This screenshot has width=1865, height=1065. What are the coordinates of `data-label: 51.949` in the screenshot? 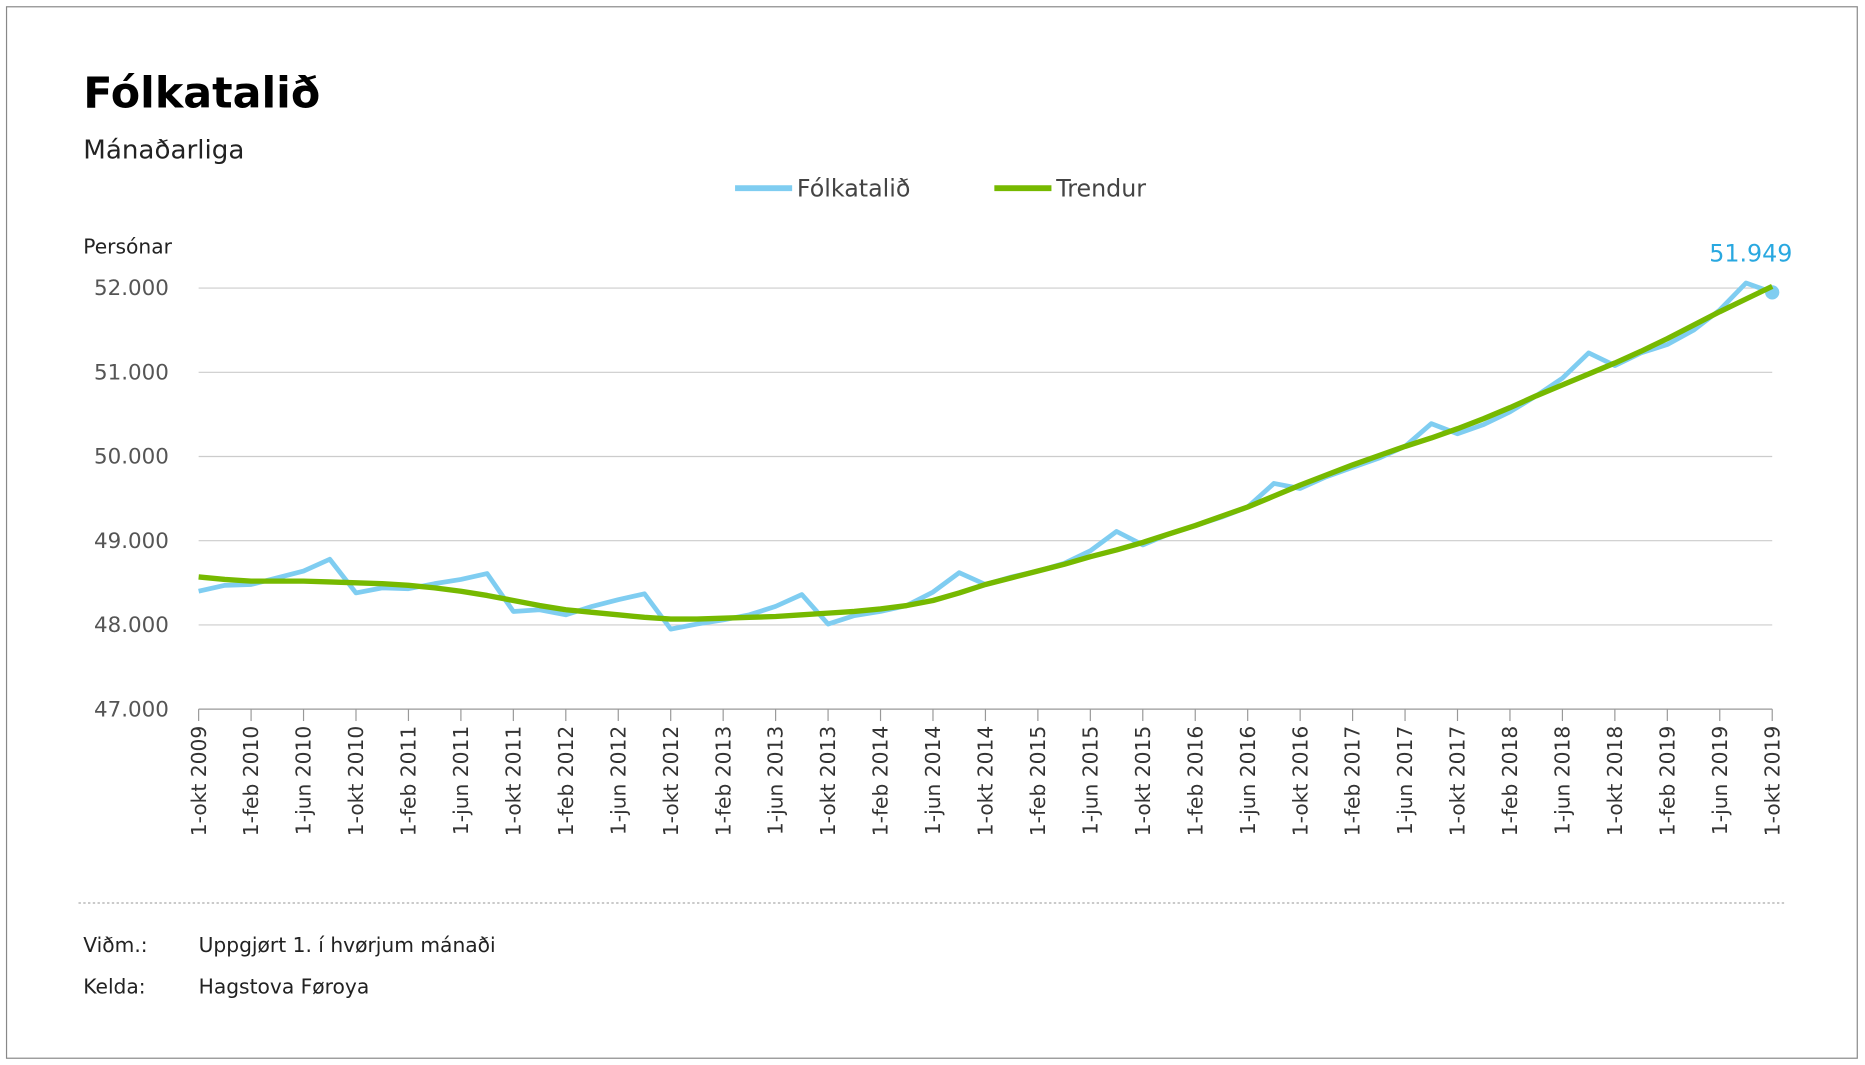 It's located at (1750, 253).